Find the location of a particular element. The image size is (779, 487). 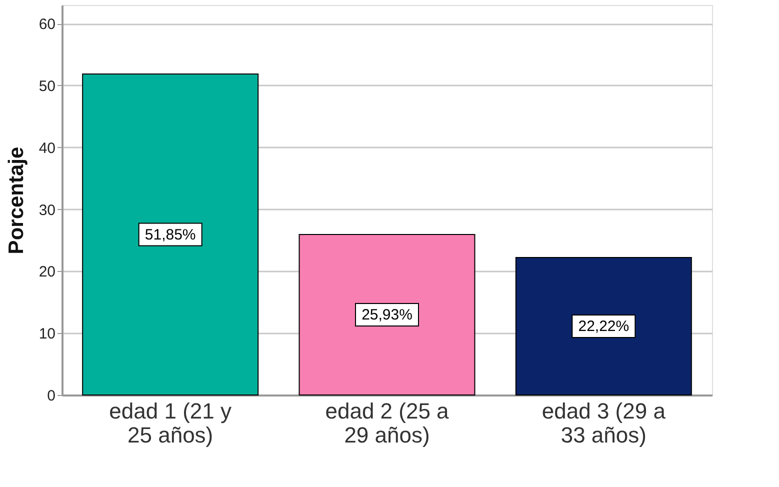

y-tick-label: 0 is located at coordinates (51, 396).